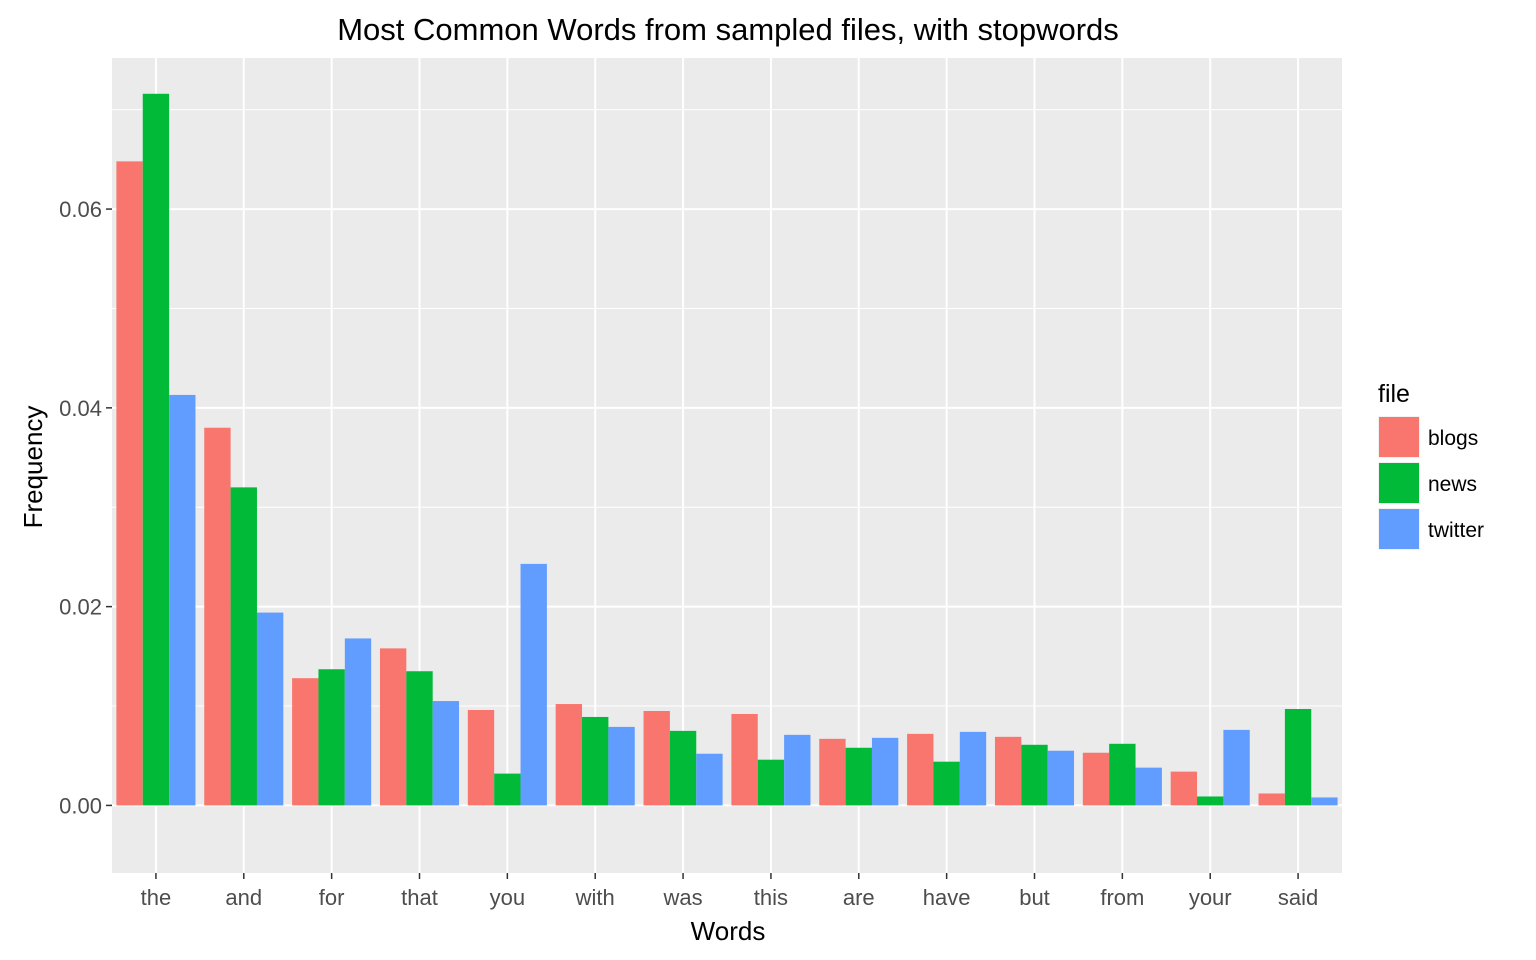  Describe the element at coordinates (1298, 757) in the screenshot. I see `bar-news-said` at that location.